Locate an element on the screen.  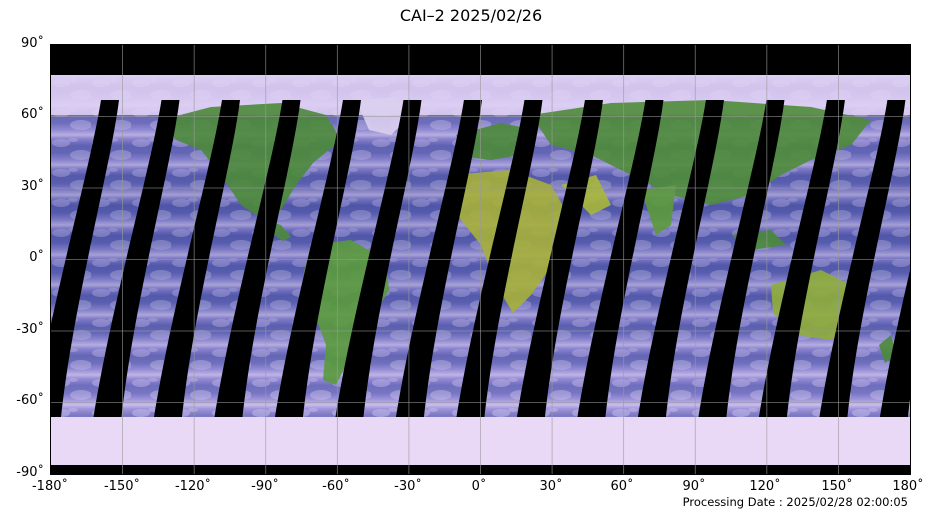
processing-date: Processing Date : 2025/02/28 02:00:05 is located at coordinates (795, 502).